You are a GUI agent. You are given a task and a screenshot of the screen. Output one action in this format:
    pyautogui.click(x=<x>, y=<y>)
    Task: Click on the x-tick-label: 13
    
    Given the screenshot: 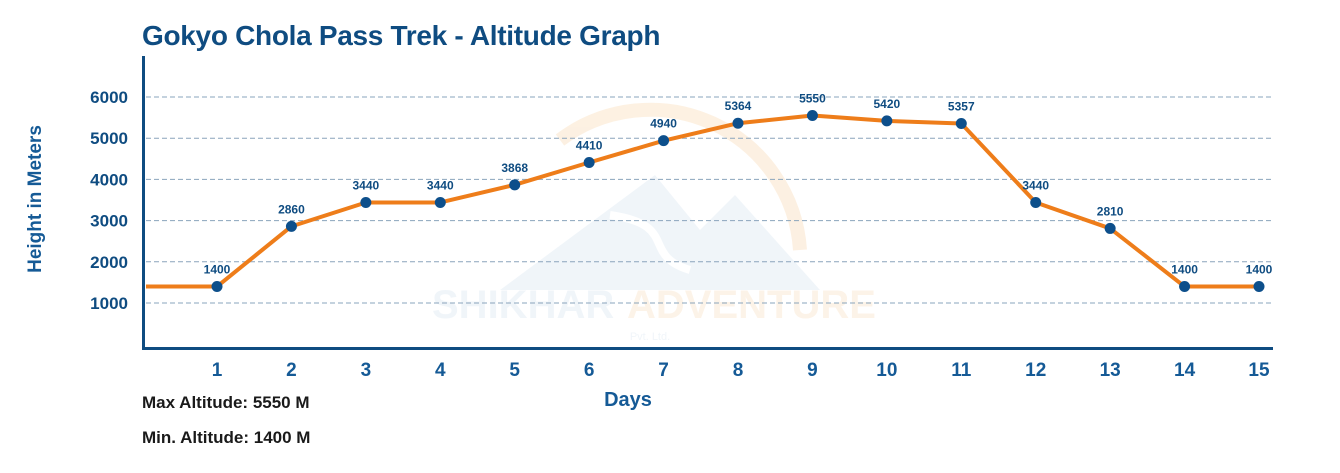 What is the action you would take?
    pyautogui.click(x=1110, y=370)
    